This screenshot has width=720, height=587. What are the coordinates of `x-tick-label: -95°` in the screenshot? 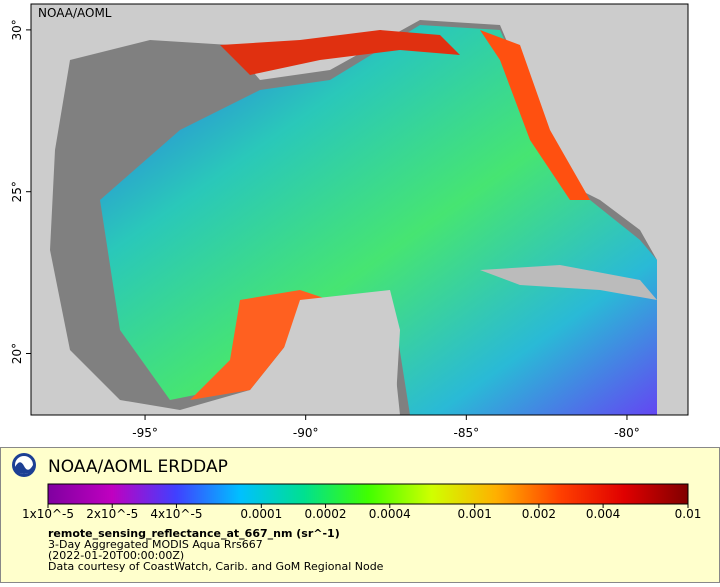 It's located at (145, 433).